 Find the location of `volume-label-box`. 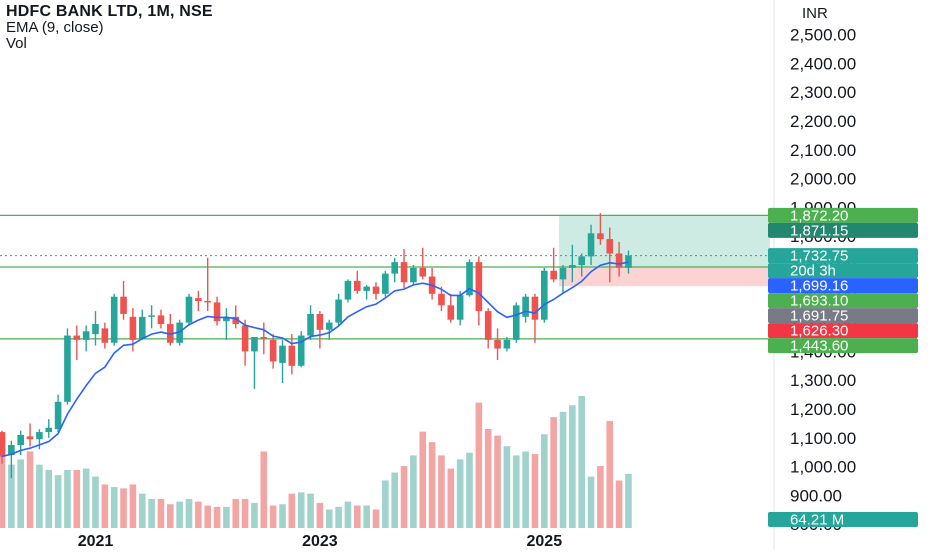

volume-label-box is located at coordinates (843, 519).